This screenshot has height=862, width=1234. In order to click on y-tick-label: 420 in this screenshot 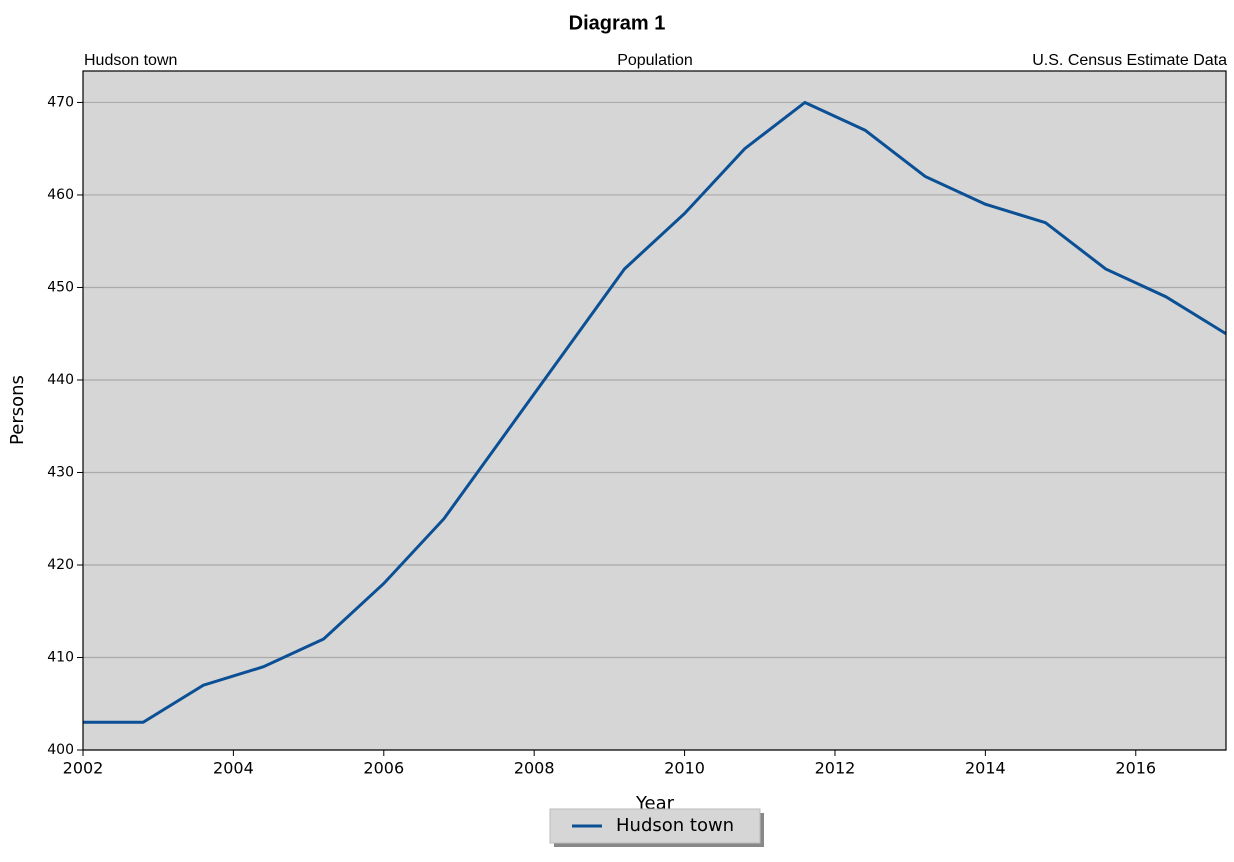, I will do `click(60, 565)`.